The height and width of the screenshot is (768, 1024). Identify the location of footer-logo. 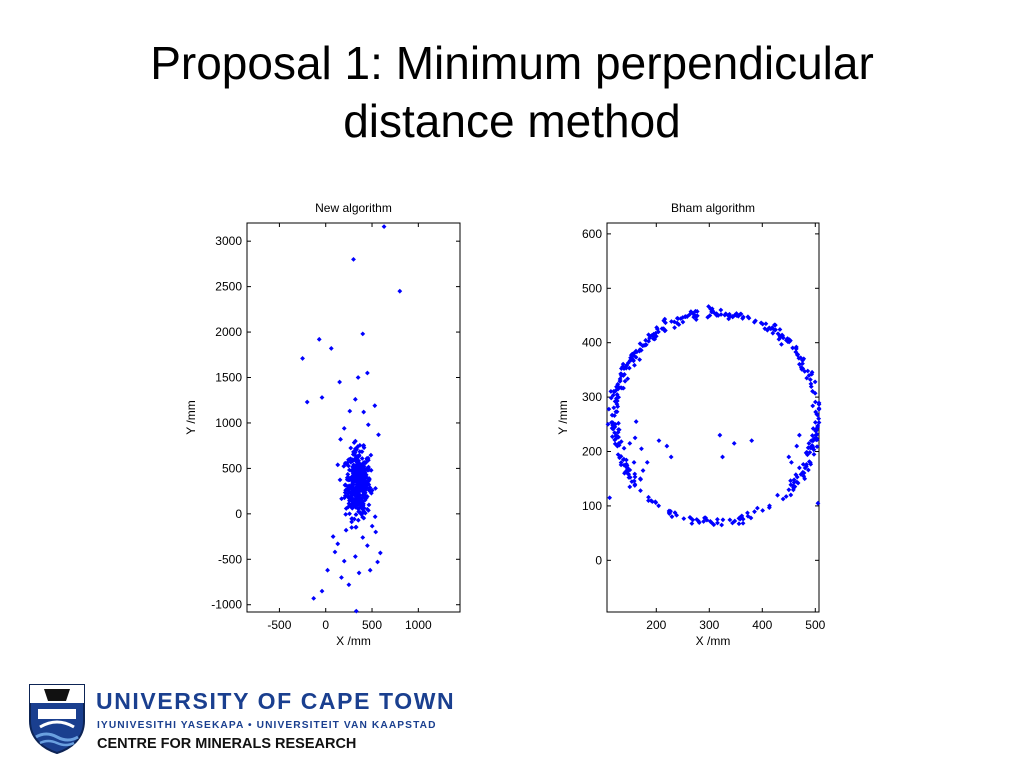
(261, 719).